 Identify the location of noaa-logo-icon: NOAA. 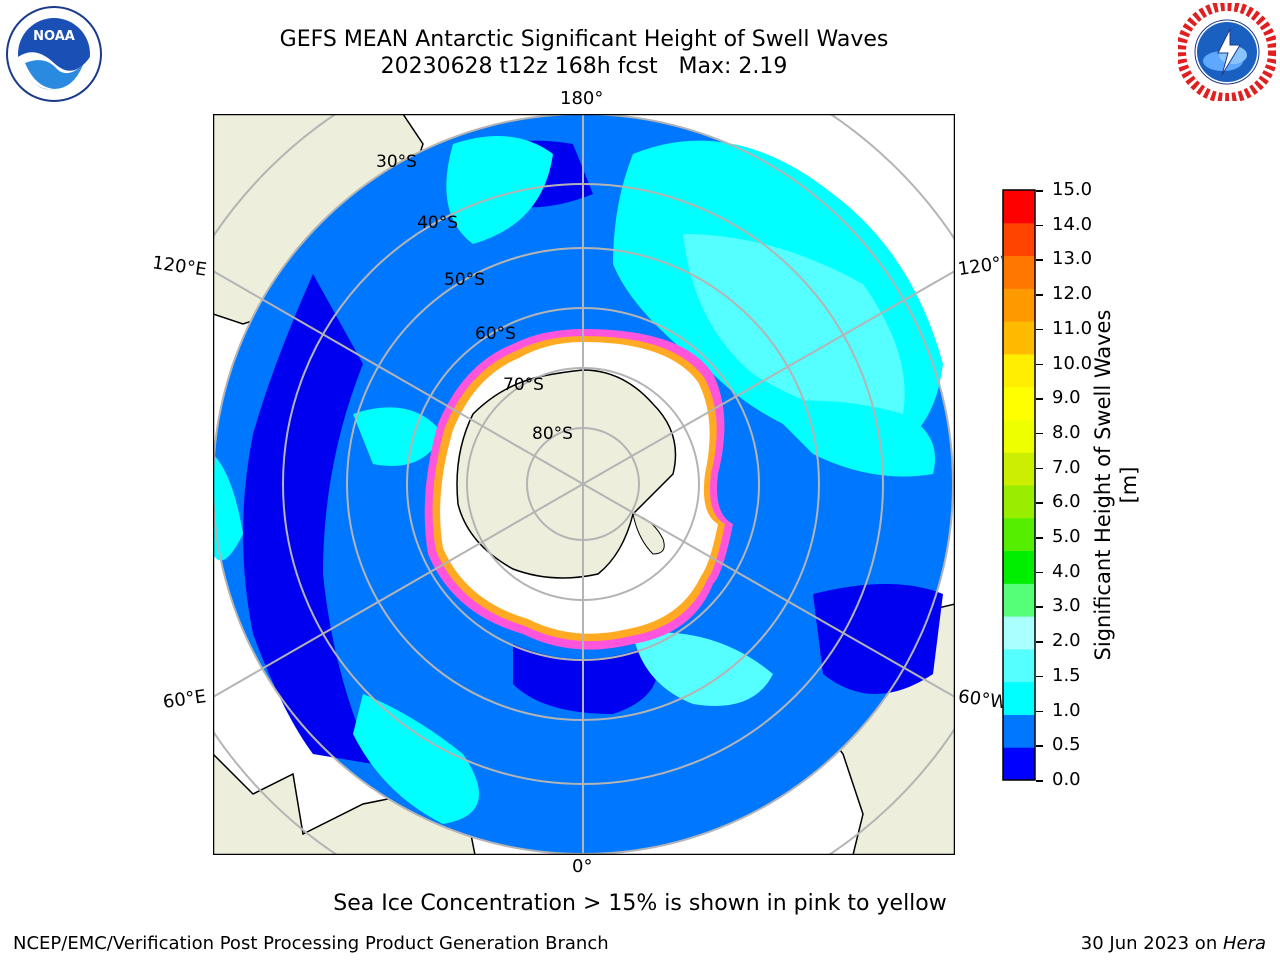
(54, 54).